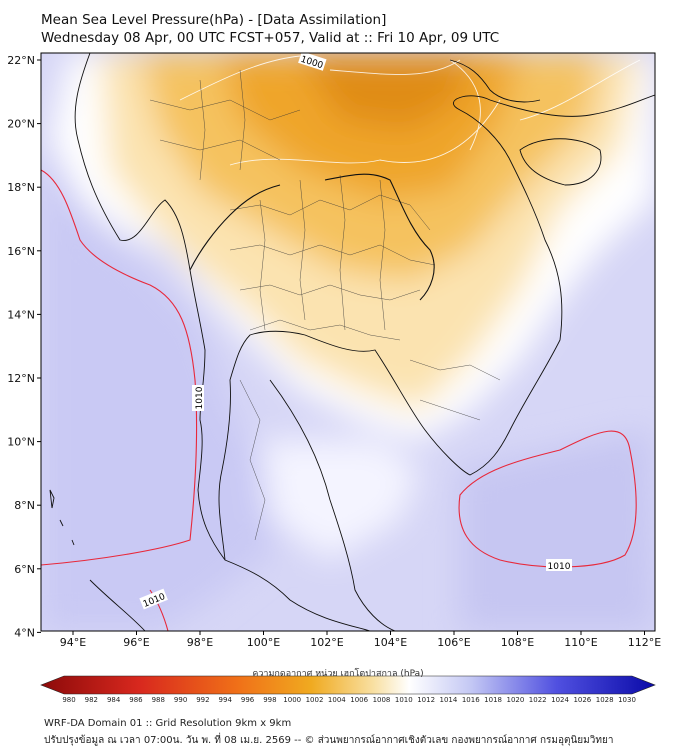  Describe the element at coordinates (21, 378) in the screenshot. I see `latitude-label: 12°N` at that location.